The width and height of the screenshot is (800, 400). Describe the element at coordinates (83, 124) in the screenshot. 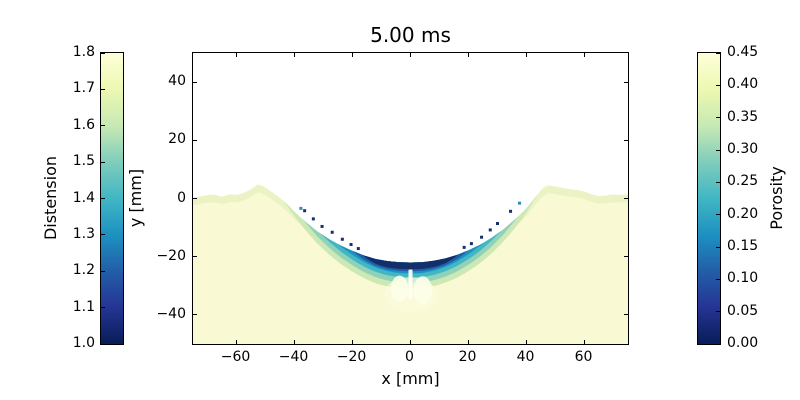

I see `colorbar-tick-label: 1.6` at that location.